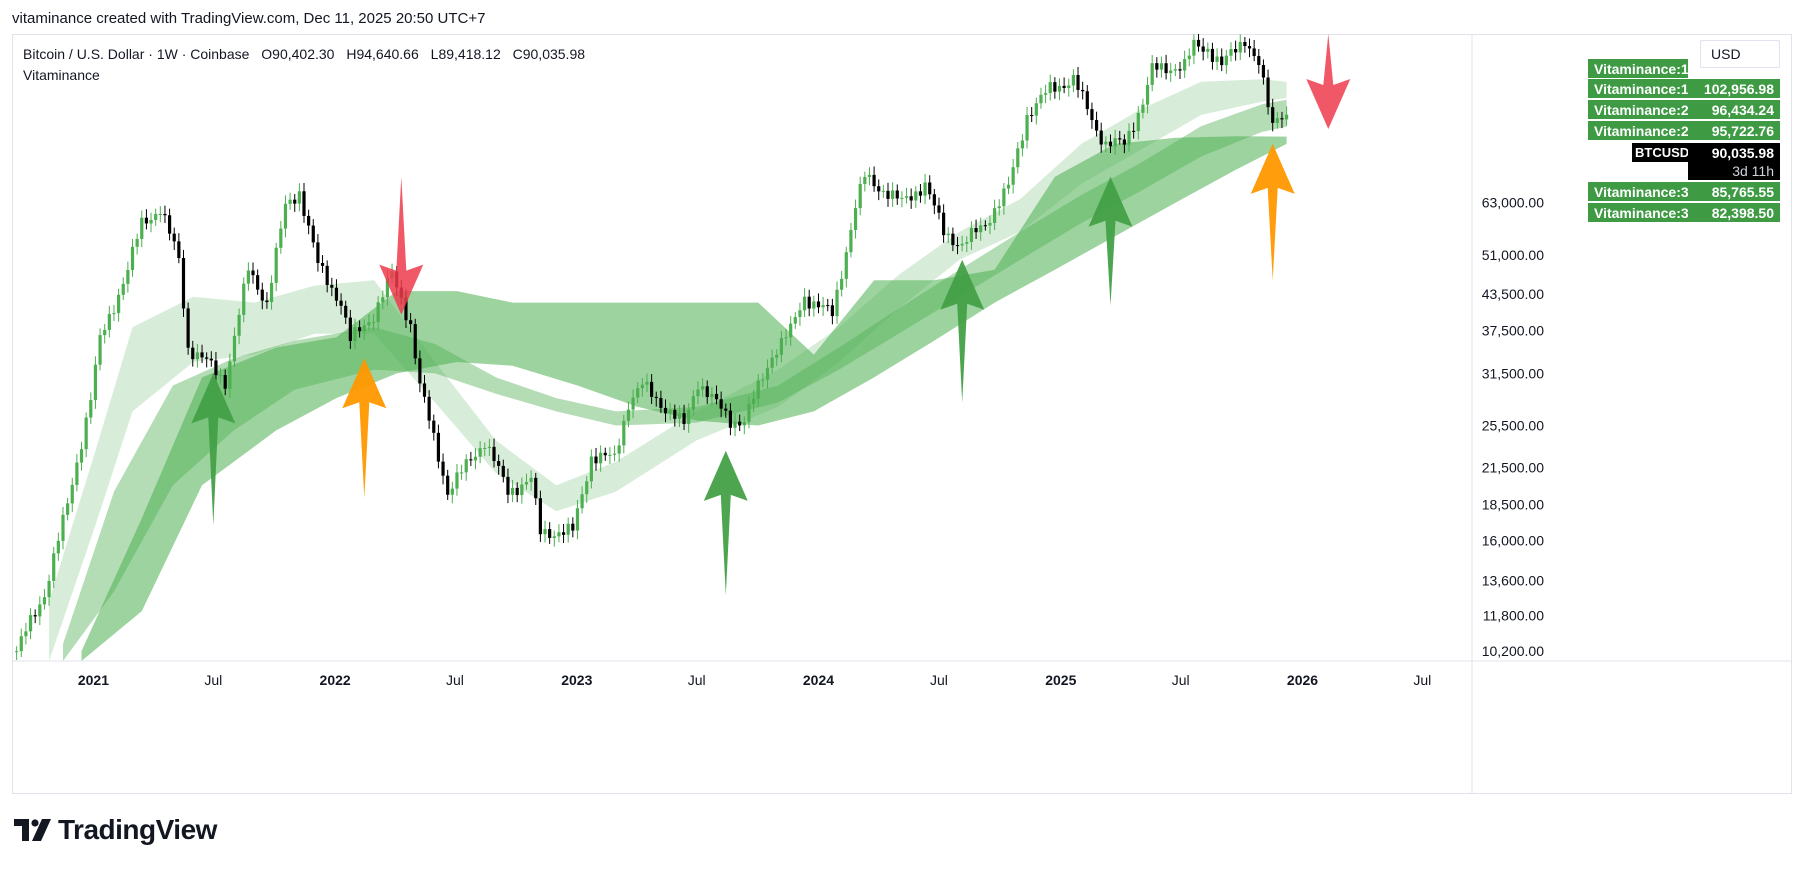 The width and height of the screenshot is (1804, 870). What do you see at coordinates (115, 830) in the screenshot?
I see `tradingview-logo: TradingView` at bounding box center [115, 830].